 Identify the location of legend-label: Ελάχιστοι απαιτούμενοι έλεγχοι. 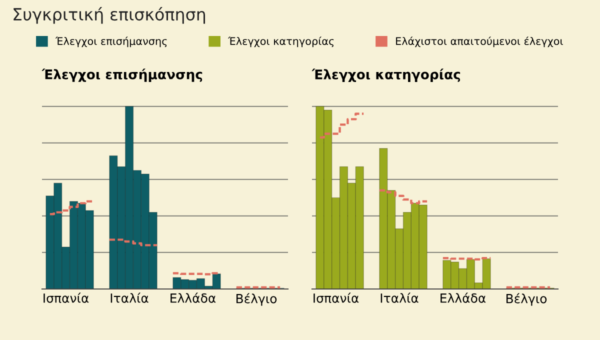
(479, 42).